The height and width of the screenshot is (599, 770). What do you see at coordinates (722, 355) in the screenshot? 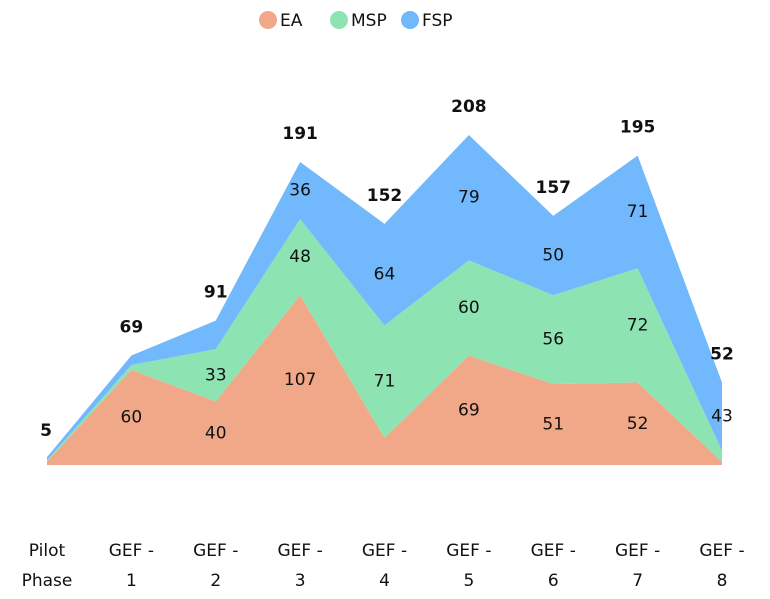
I see `total-label: 52` at bounding box center [722, 355].